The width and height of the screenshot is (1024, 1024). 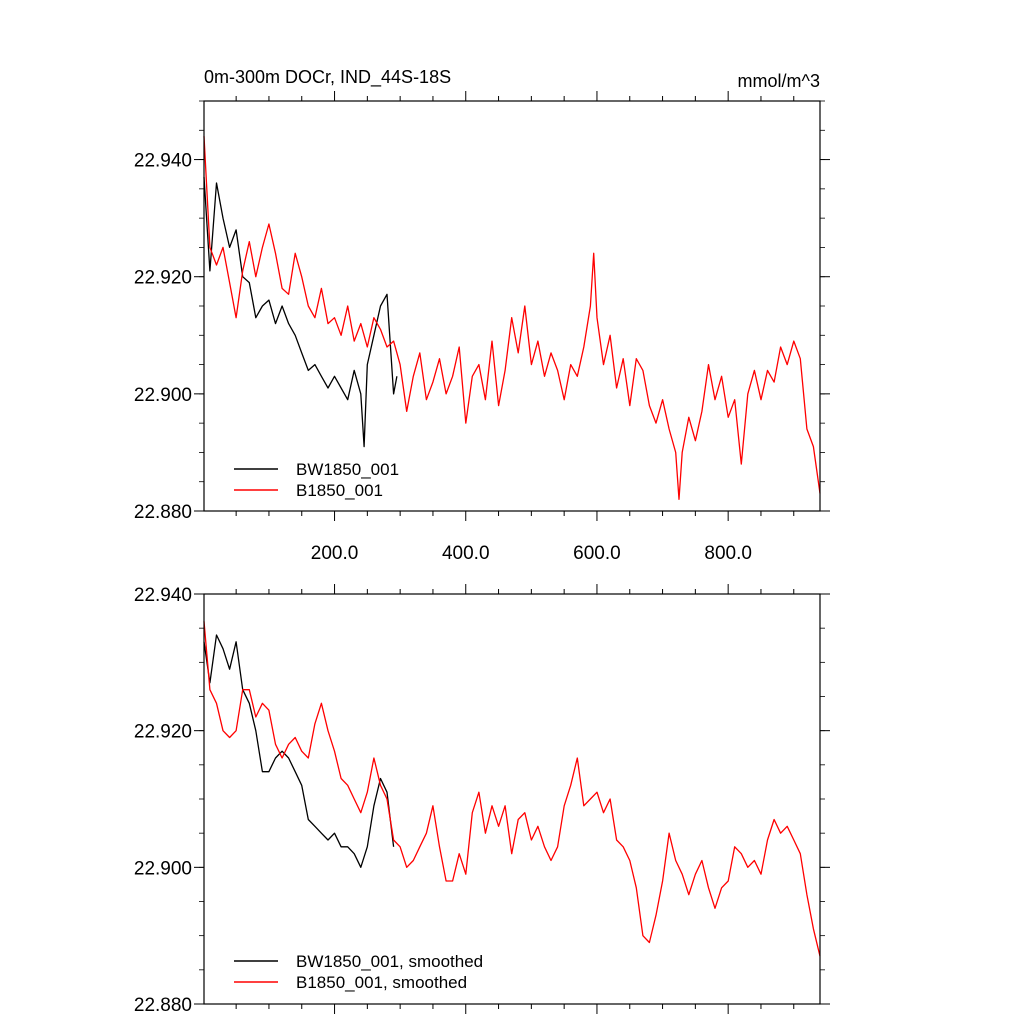 I want to click on top-ytick-label-1: 22.900, so click(x=163, y=395).